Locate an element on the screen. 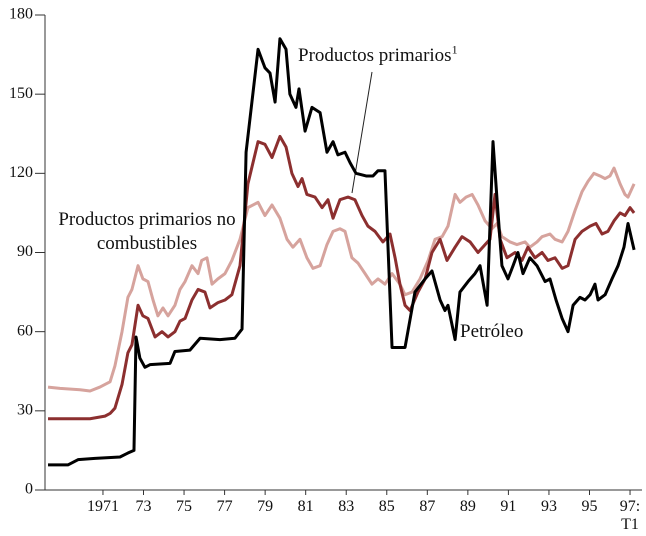 The height and width of the screenshot is (536, 646). x-tick-label: 77 is located at coordinates (224, 506).